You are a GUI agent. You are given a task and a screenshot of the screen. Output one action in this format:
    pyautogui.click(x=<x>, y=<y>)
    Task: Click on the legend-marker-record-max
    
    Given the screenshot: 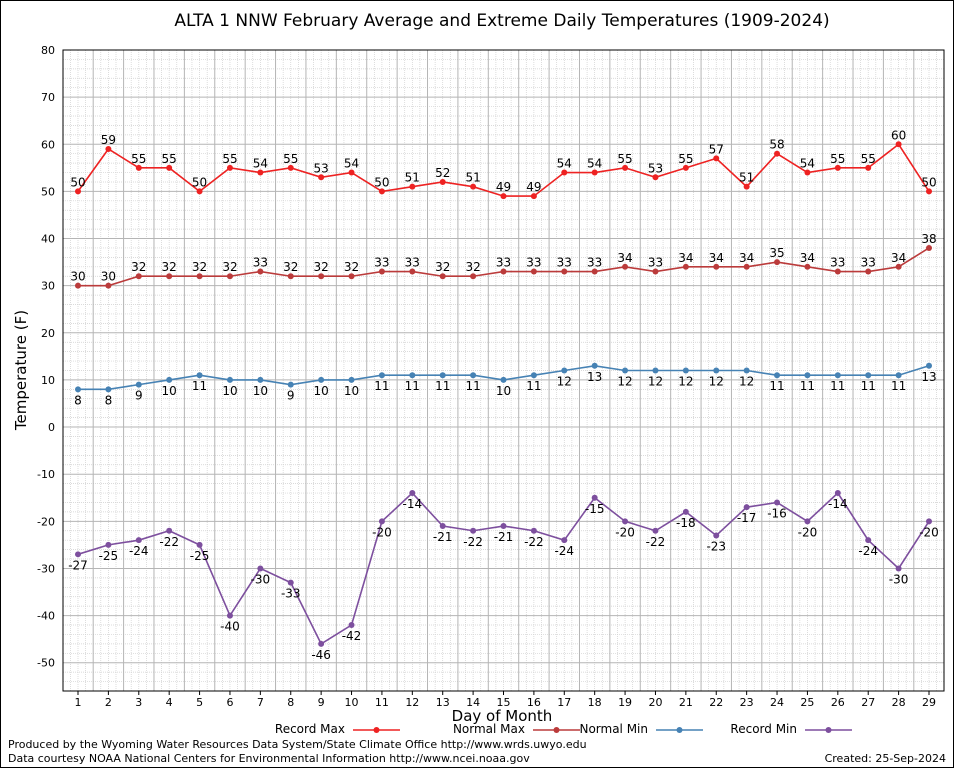 What is the action you would take?
    pyautogui.click(x=376, y=730)
    